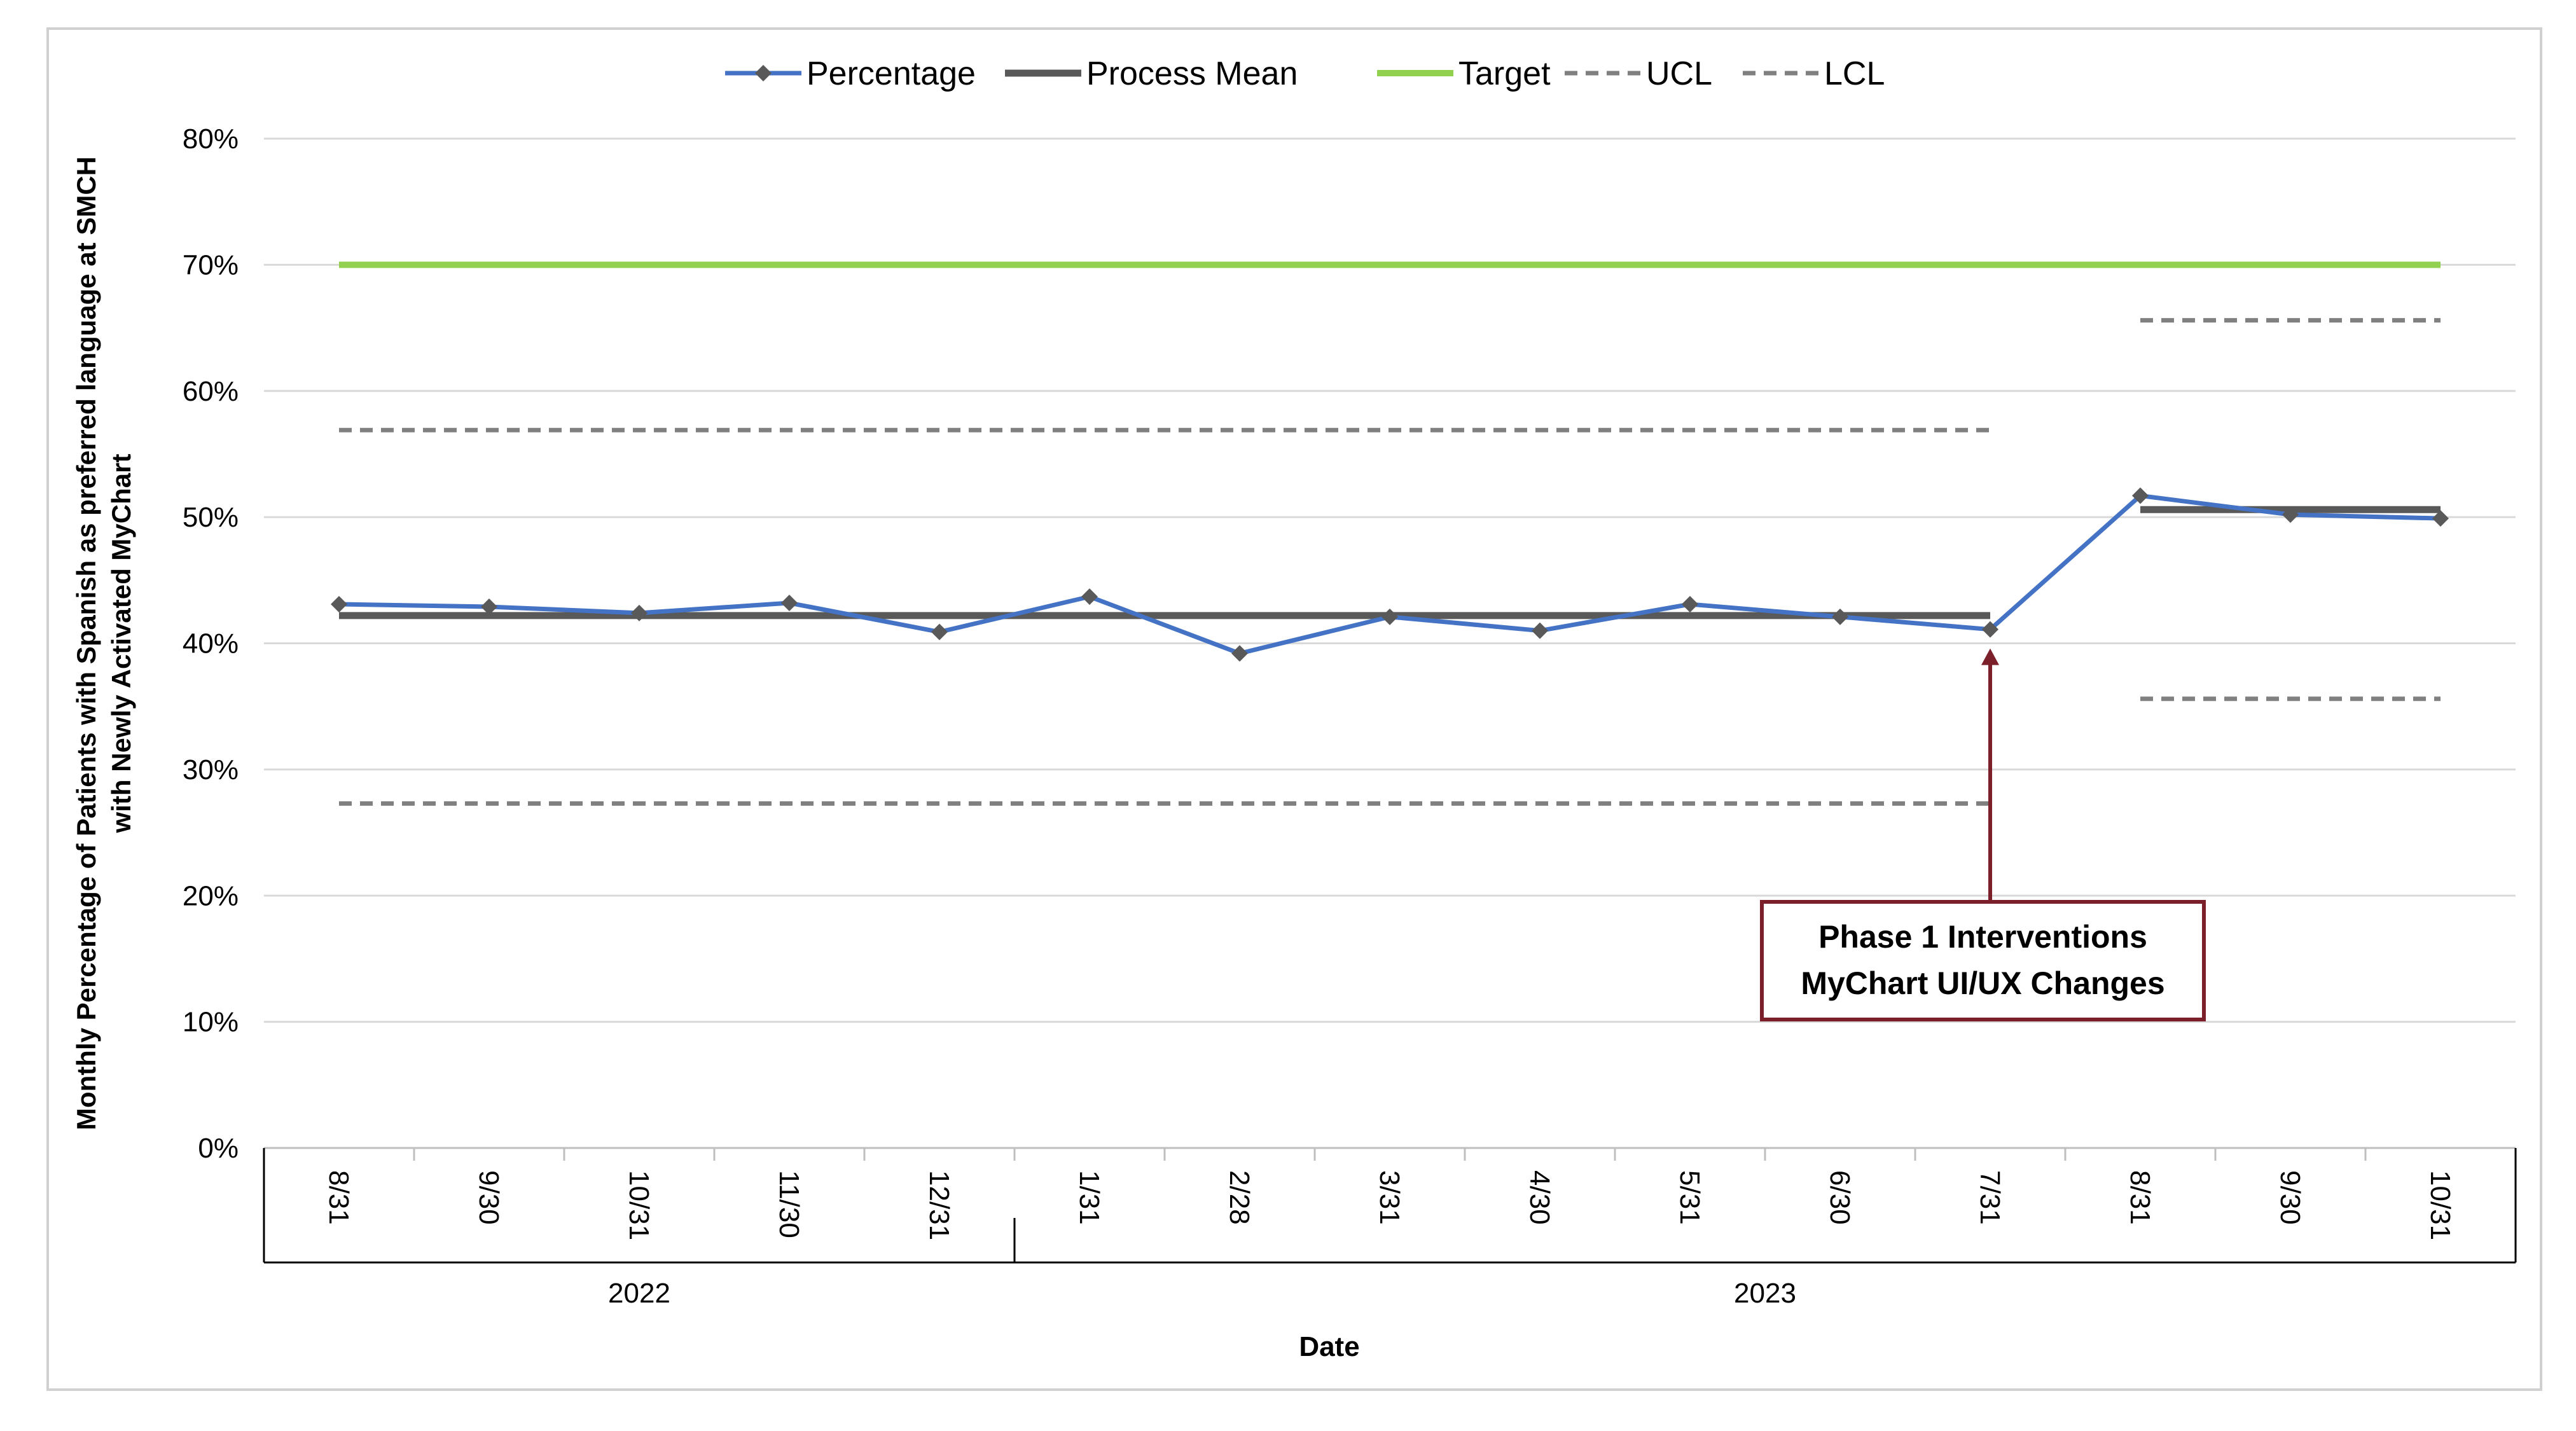 This screenshot has height=1431, width=2576. What do you see at coordinates (1839, 1197) in the screenshot?
I see `x-tick-label: 6/30` at bounding box center [1839, 1197].